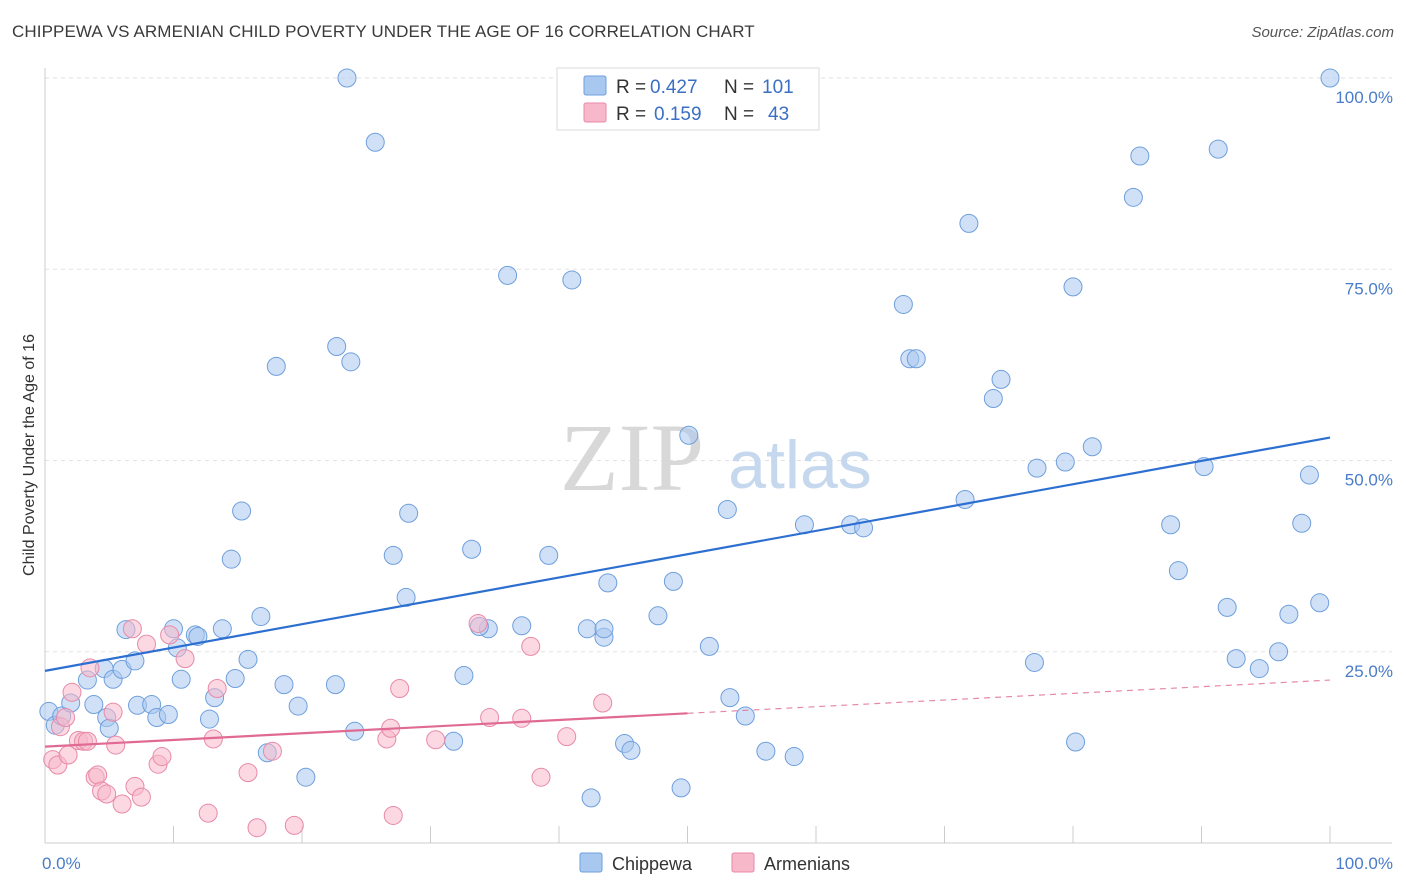 This screenshot has width=1406, height=892. What do you see at coordinates (714, 863) in the screenshot?
I see `bottom-legend: Chippewa Armenians` at bounding box center [714, 863].